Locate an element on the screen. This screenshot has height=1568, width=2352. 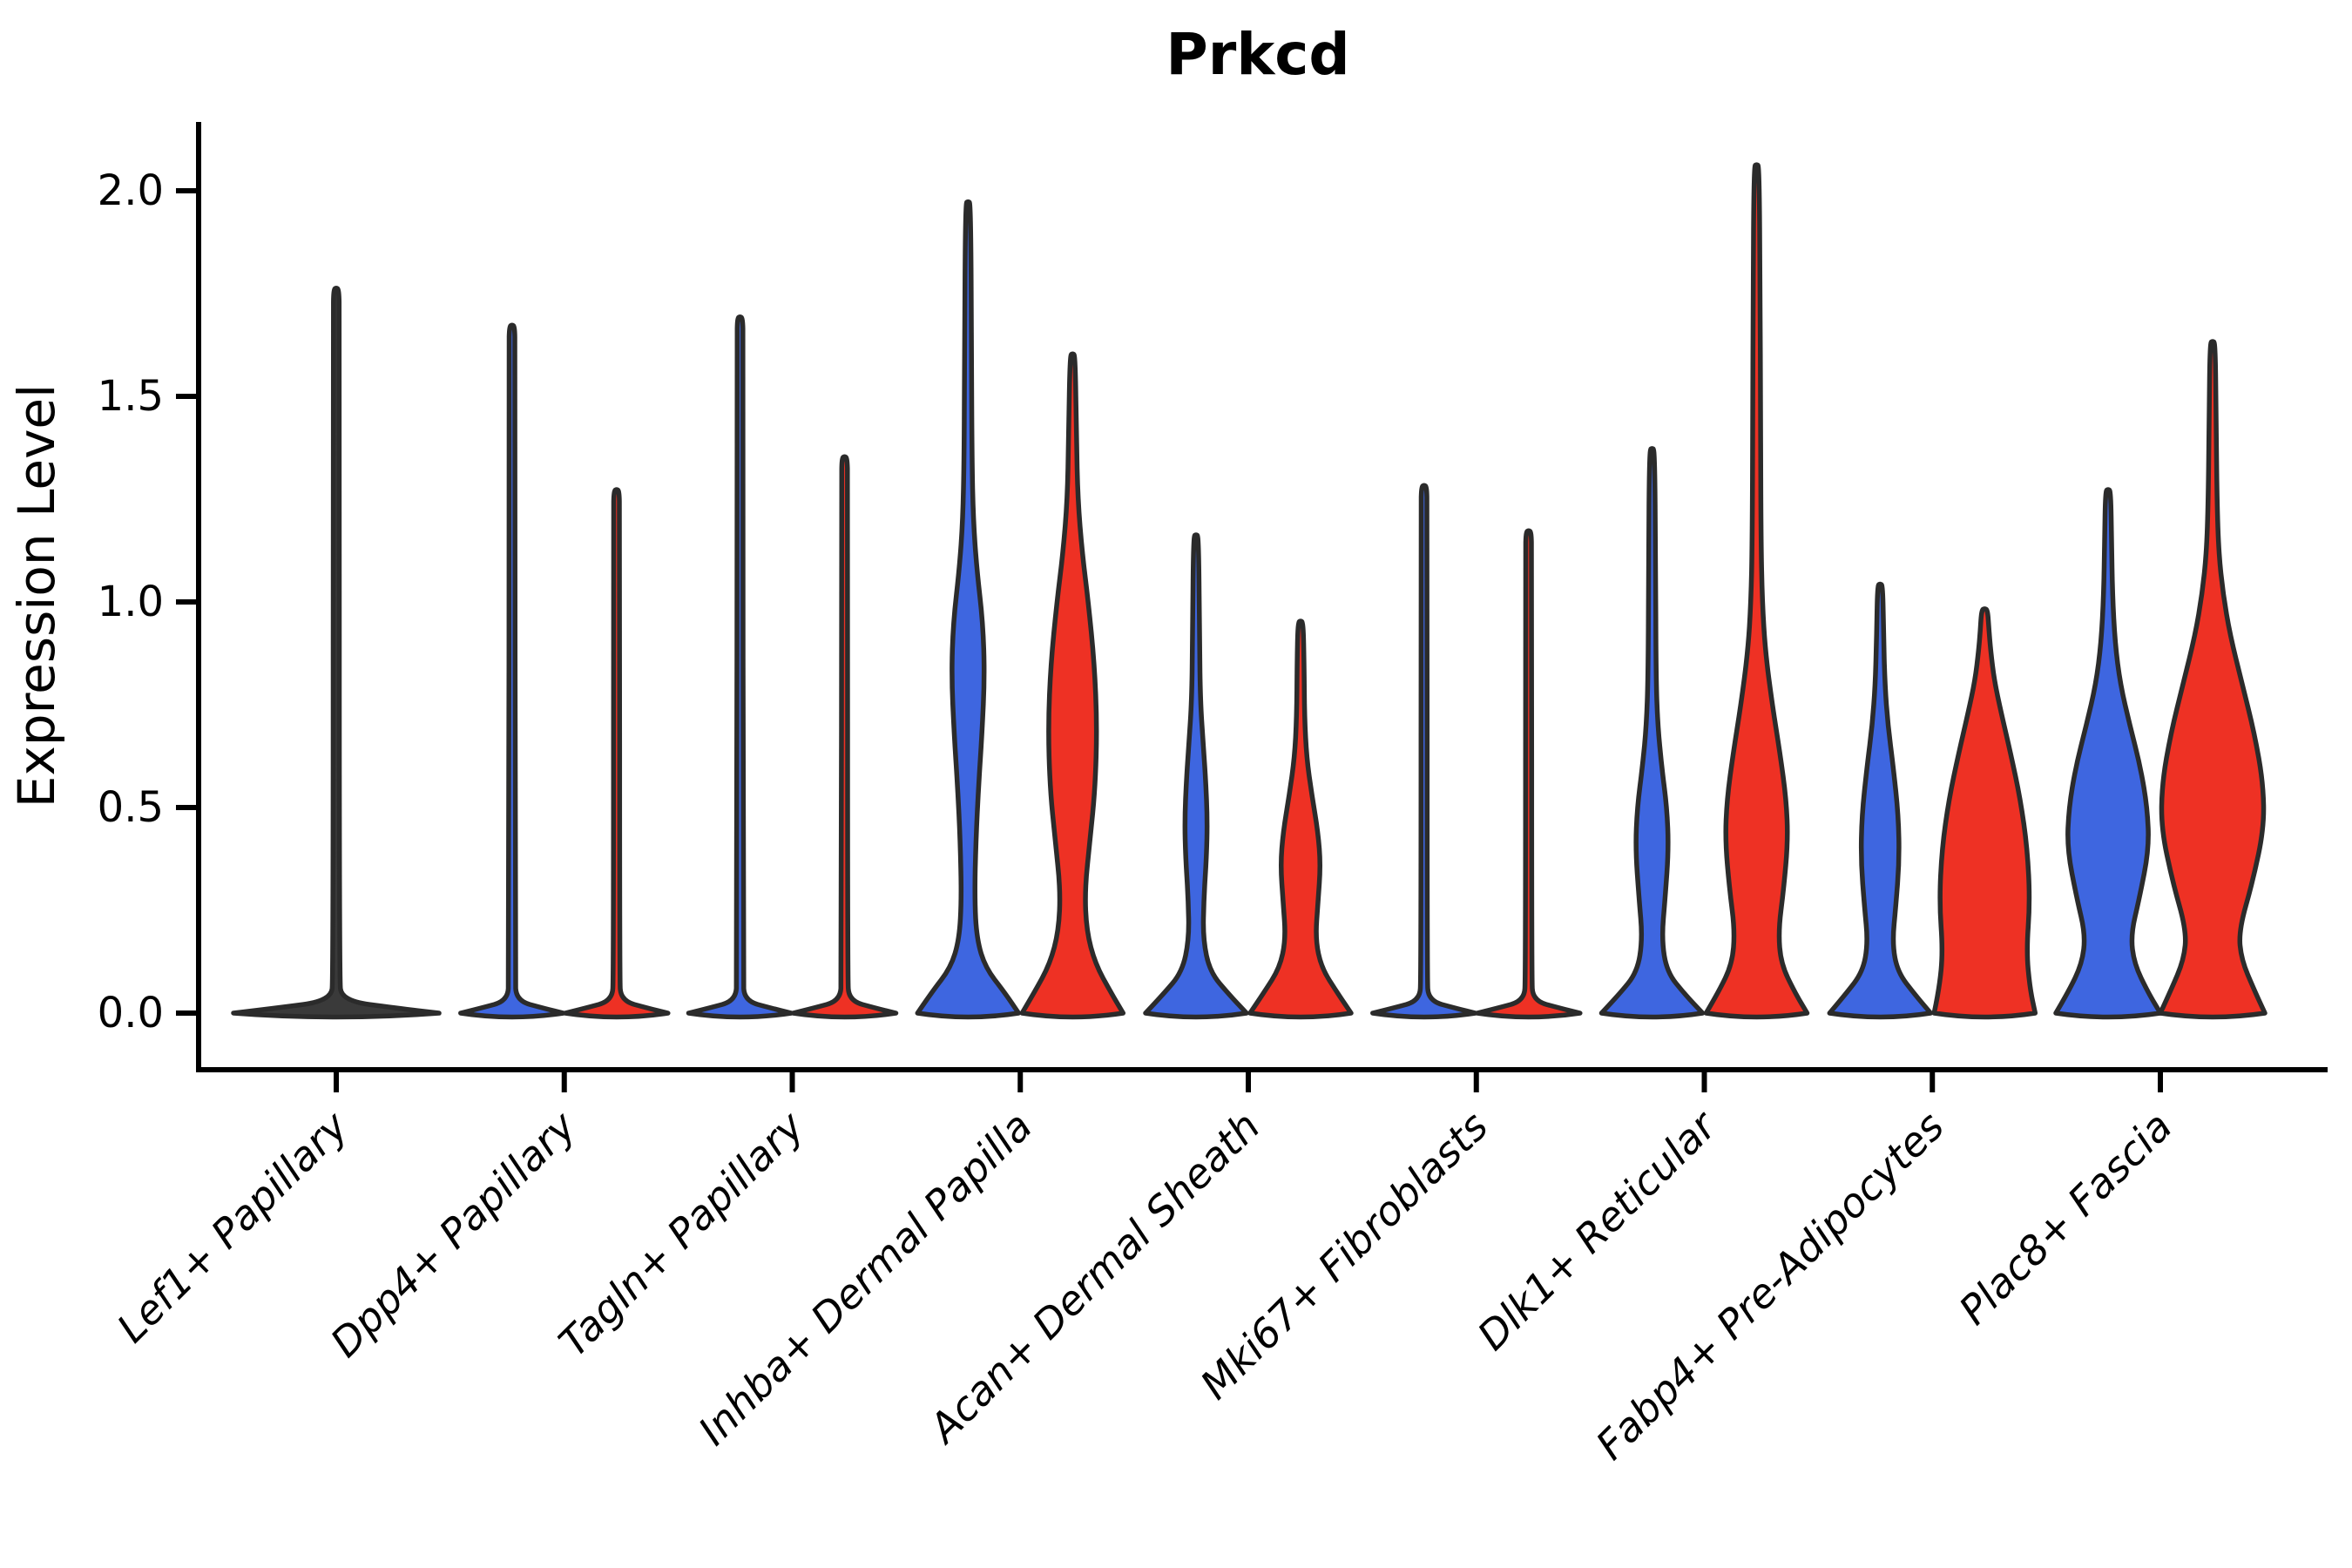
violin-inhba-dermal-papilla-red is located at coordinates (1073, 685).